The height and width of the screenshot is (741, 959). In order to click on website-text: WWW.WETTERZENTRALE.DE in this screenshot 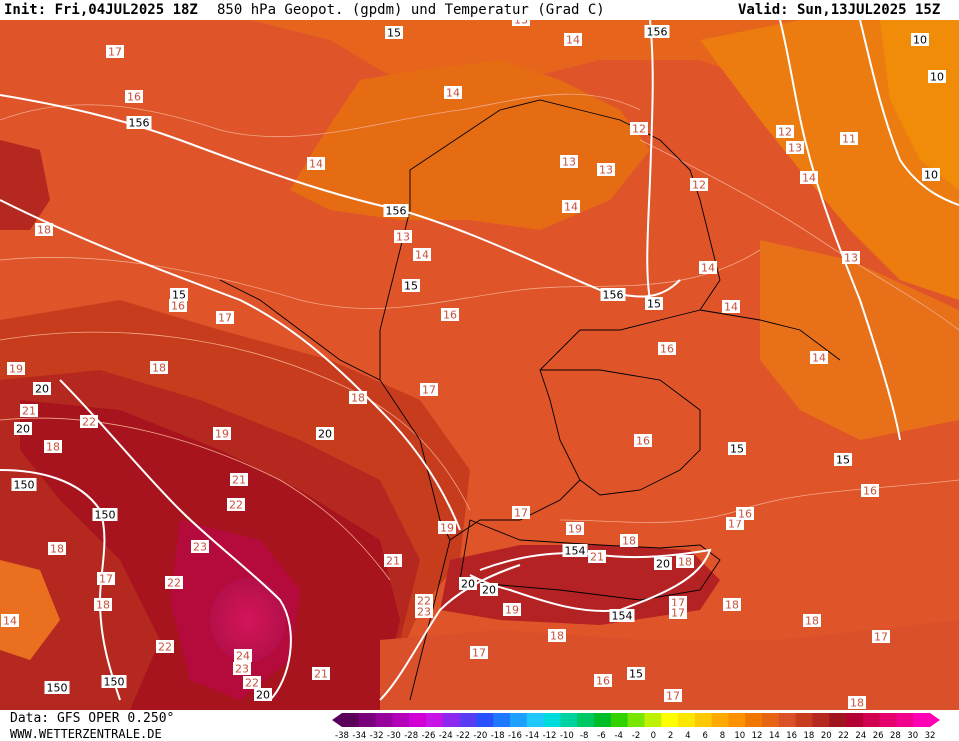, I will do `click(86, 734)`.